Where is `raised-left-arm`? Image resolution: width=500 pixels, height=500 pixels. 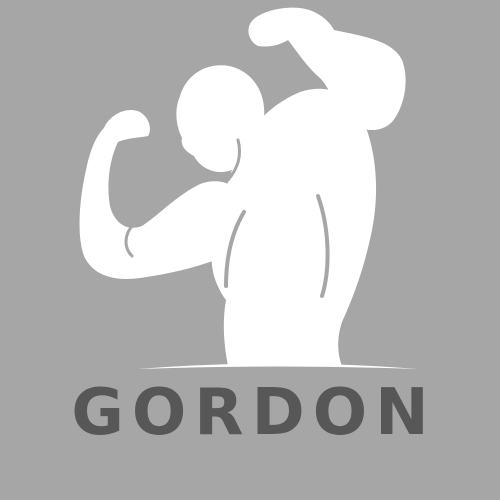
raised-left-arm is located at coordinates (163, 194).